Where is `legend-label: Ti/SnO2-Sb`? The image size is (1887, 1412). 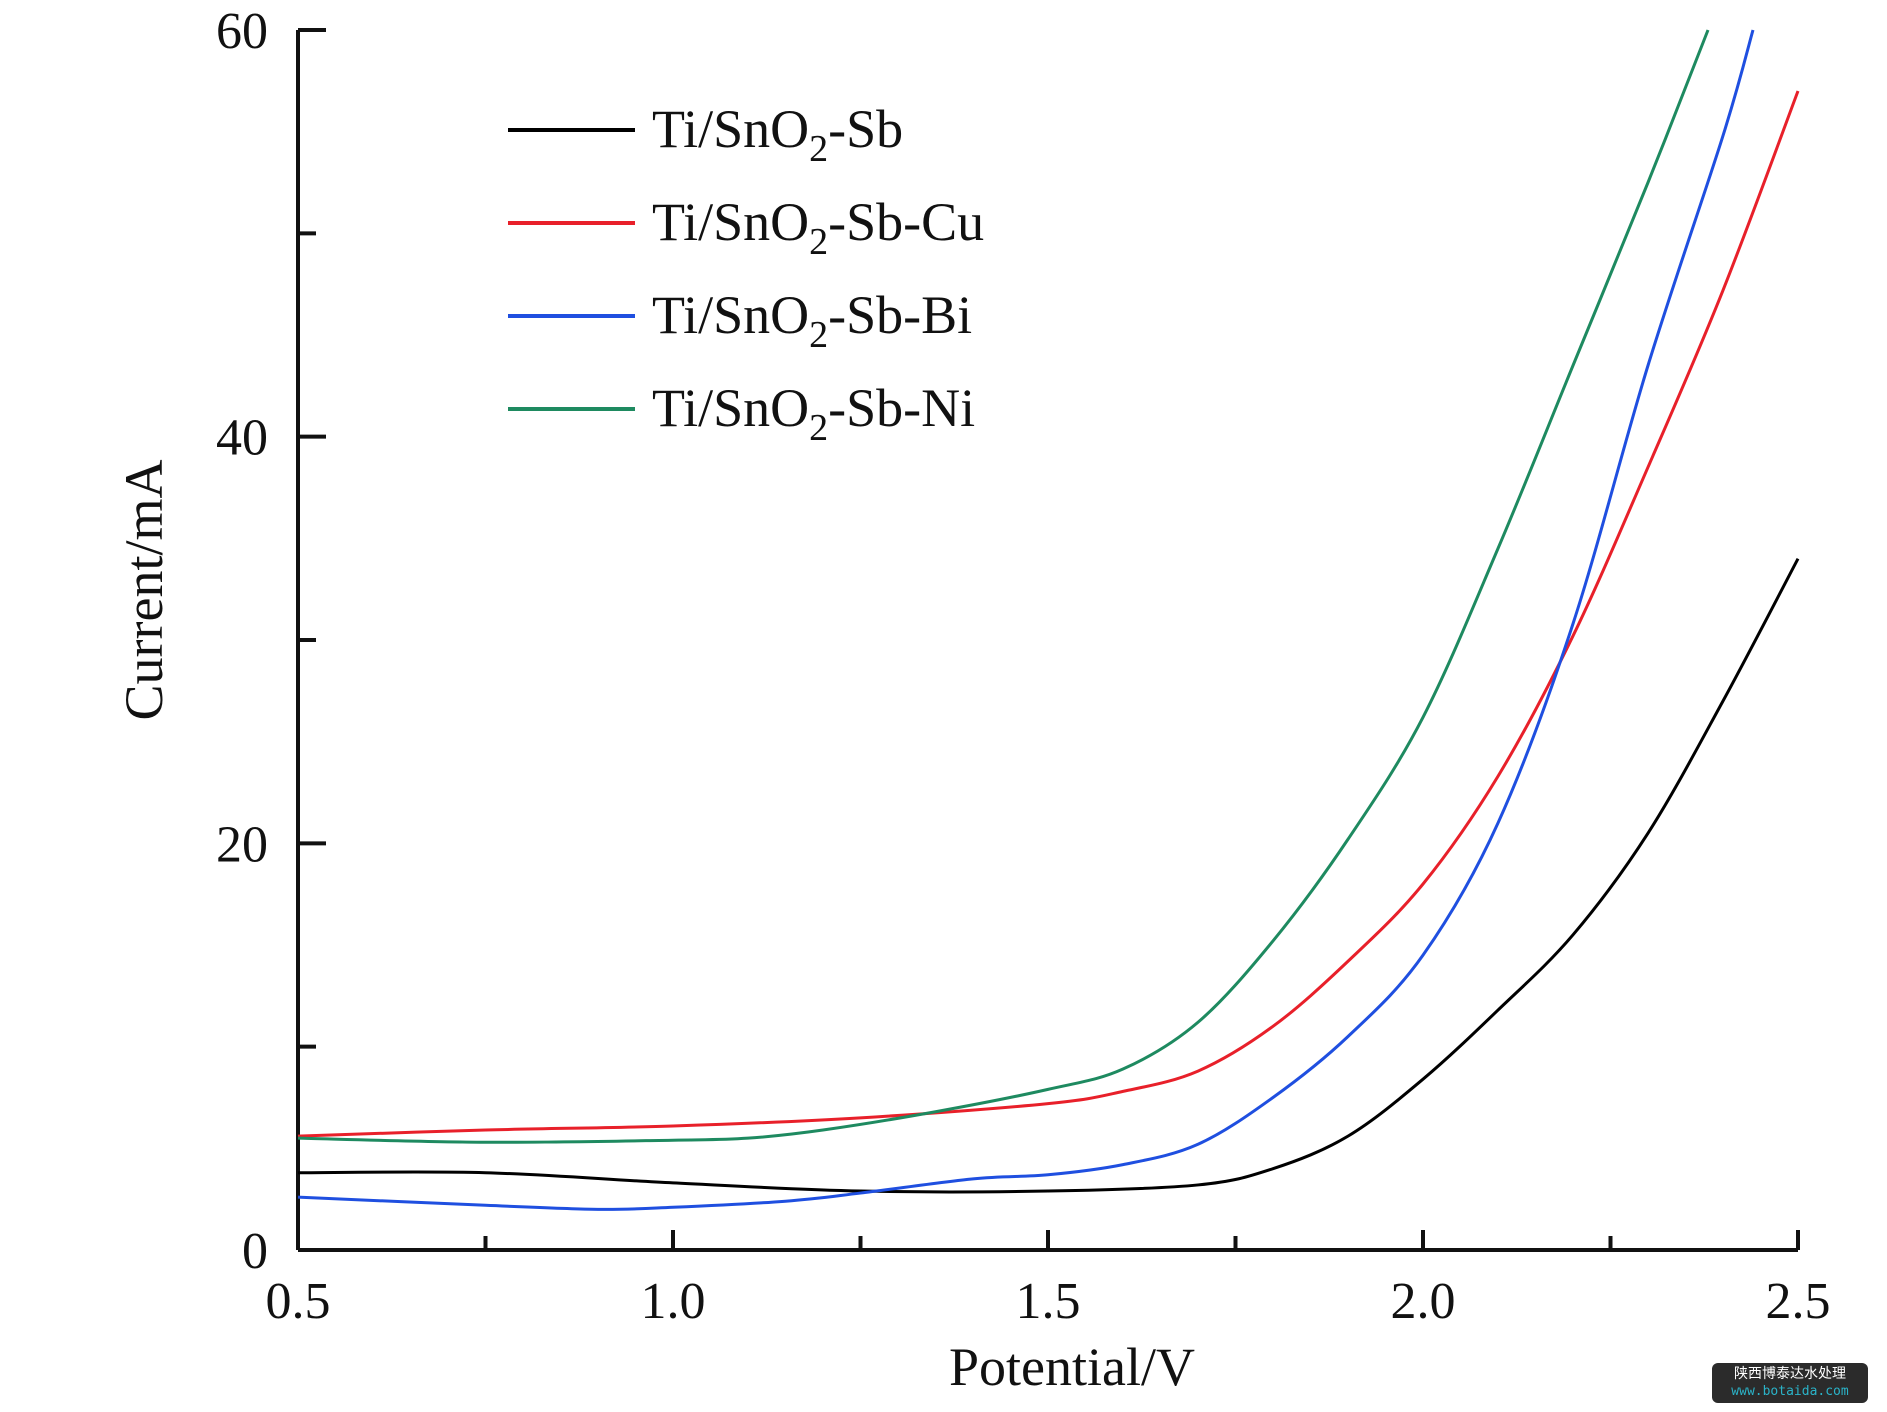 legend-label: Ti/SnO2-Sb is located at coordinates (777, 134).